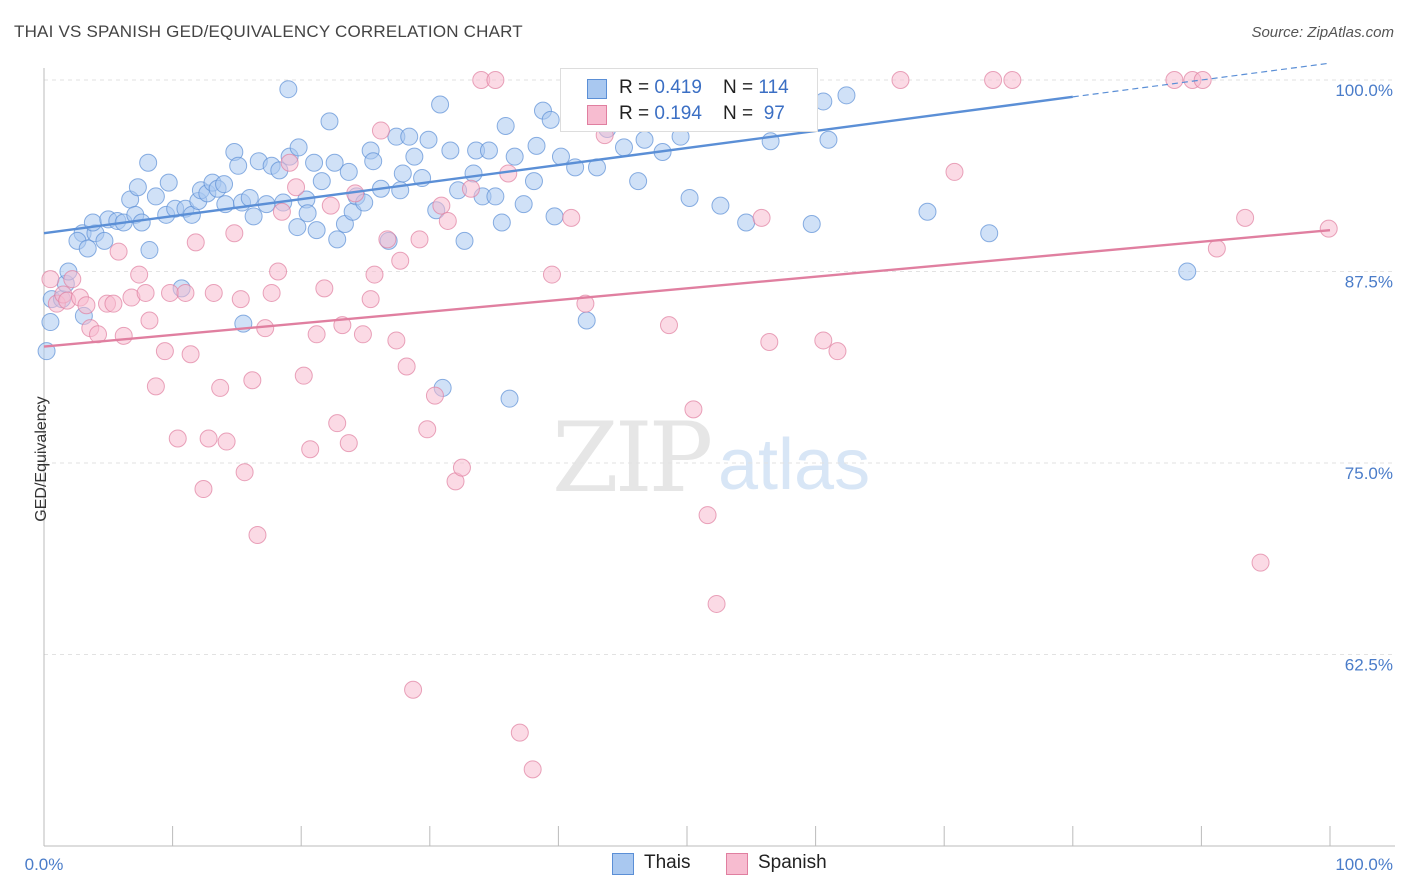 The height and width of the screenshot is (892, 1406). What do you see at coordinates (678, 113) in the screenshot?
I see `legend-r-value: 0.194` at bounding box center [678, 113].